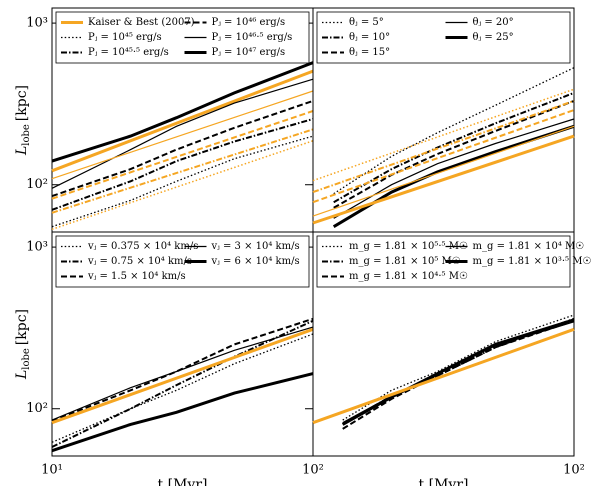  Describe the element at coordinates (141, 22) in the screenshot. I see `legend-label: Kaiser & Best (2007)` at that location.